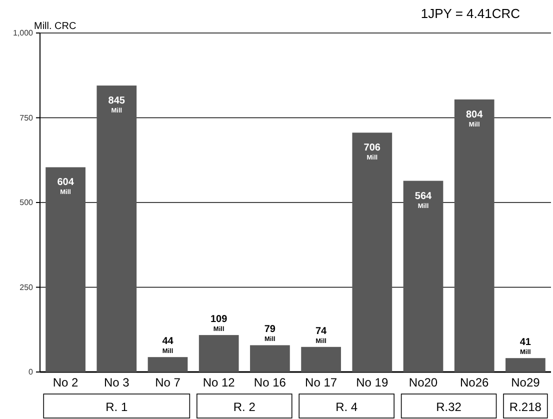 This screenshot has width=553, height=419. I want to click on x-tick-label: No 17, so click(321, 383).